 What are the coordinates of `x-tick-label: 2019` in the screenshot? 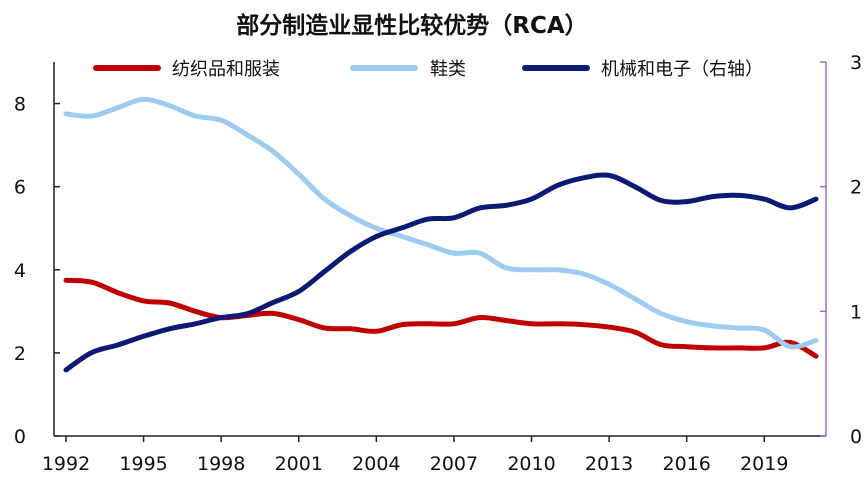 It's located at (764, 464).